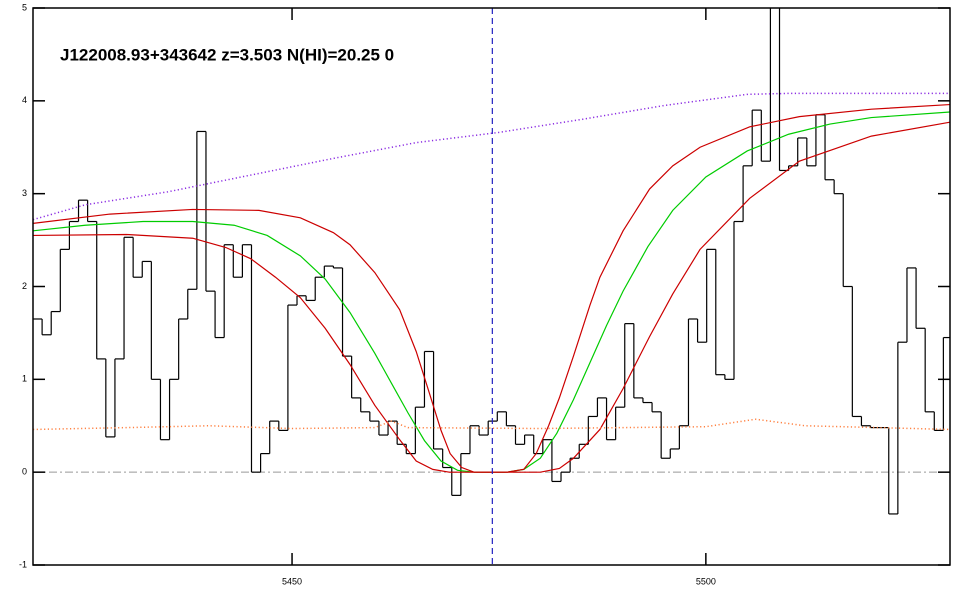  What do you see at coordinates (227, 54) in the screenshot?
I see `chart-title: J122008.93+343642 z=3.503 N(HI)=20.25 0` at bounding box center [227, 54].